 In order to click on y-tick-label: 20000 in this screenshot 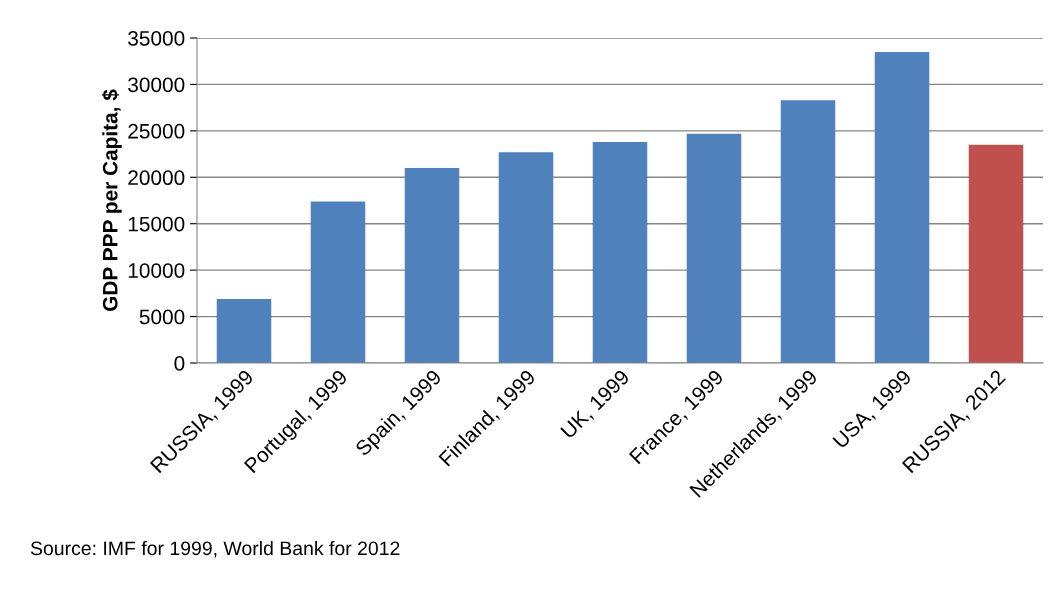, I will do `click(156, 178)`.